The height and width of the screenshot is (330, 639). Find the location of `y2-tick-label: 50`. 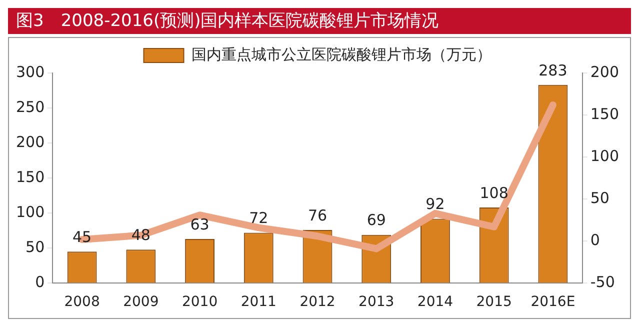

y2-tick-label: 50 is located at coordinates (600, 198).